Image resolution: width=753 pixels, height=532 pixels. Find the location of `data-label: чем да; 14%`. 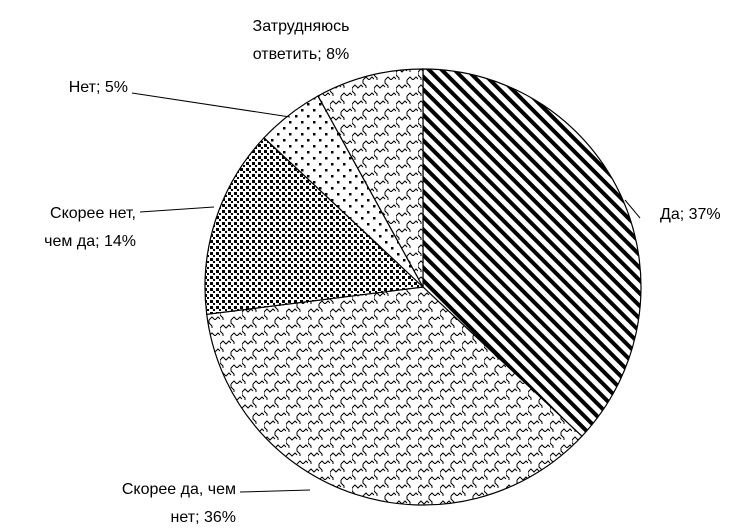

data-label: чем да; 14% is located at coordinates (90, 241).